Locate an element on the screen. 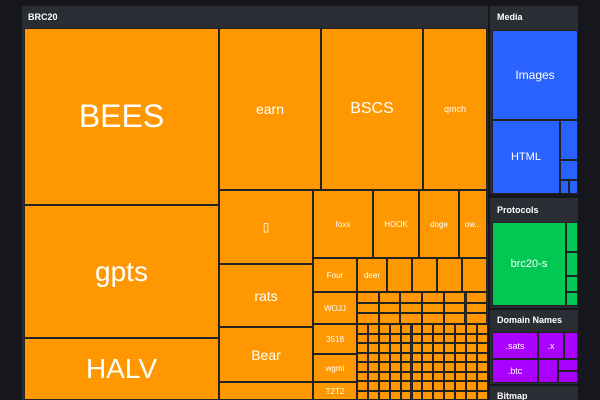  tile: Four is located at coordinates (335, 275).